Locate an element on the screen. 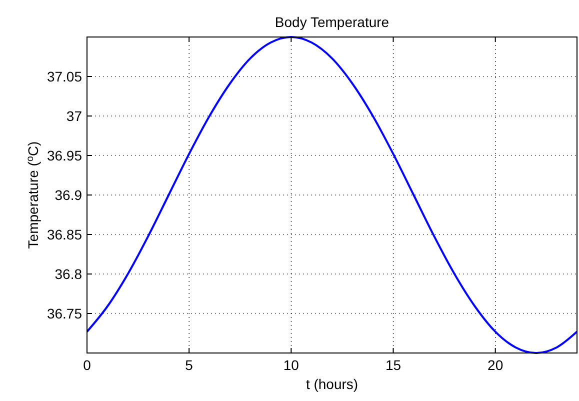 The height and width of the screenshot is (401, 579). y-tick-label: 37 is located at coordinates (74, 116).